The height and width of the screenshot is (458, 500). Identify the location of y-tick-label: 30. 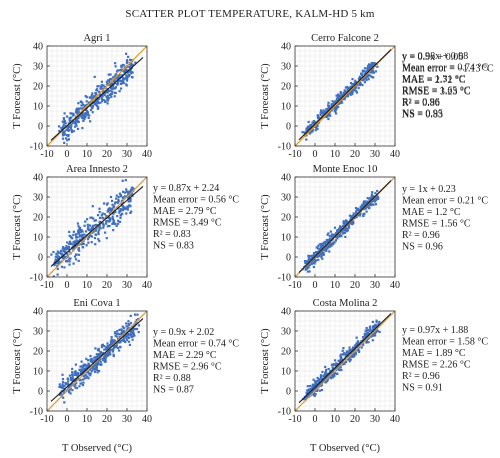
(286, 67).